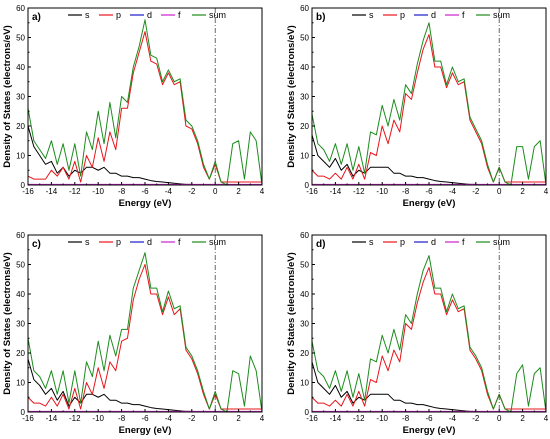 The width and height of the screenshot is (550, 439). I want to click on panel-label: a), so click(36, 17).